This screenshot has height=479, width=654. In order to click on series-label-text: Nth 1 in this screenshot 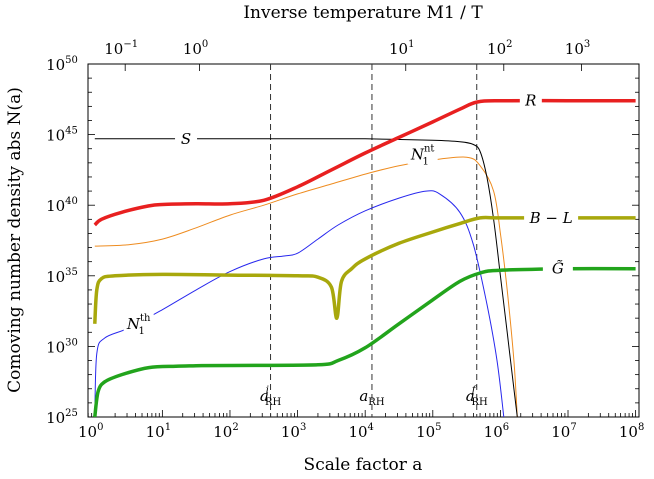, I will do `click(138, 325)`.